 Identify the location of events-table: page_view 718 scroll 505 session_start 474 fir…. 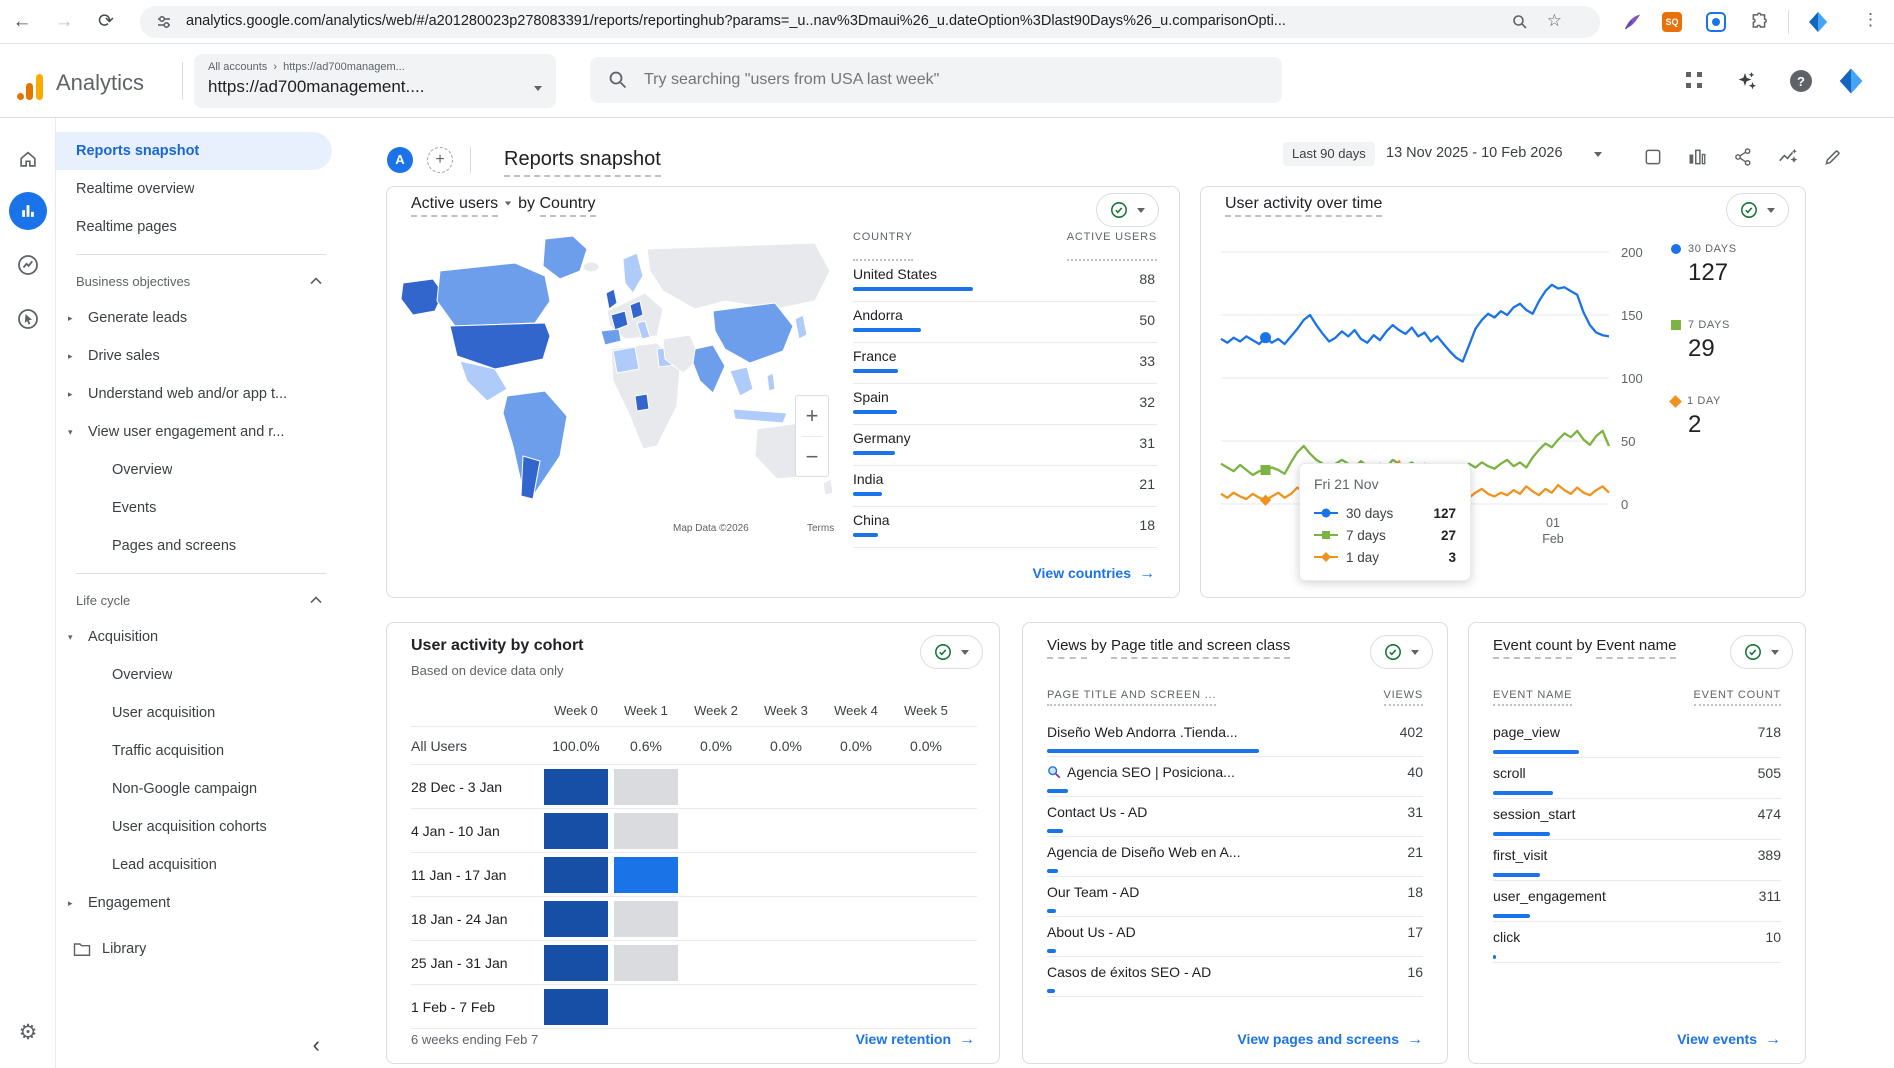
(1637, 840).